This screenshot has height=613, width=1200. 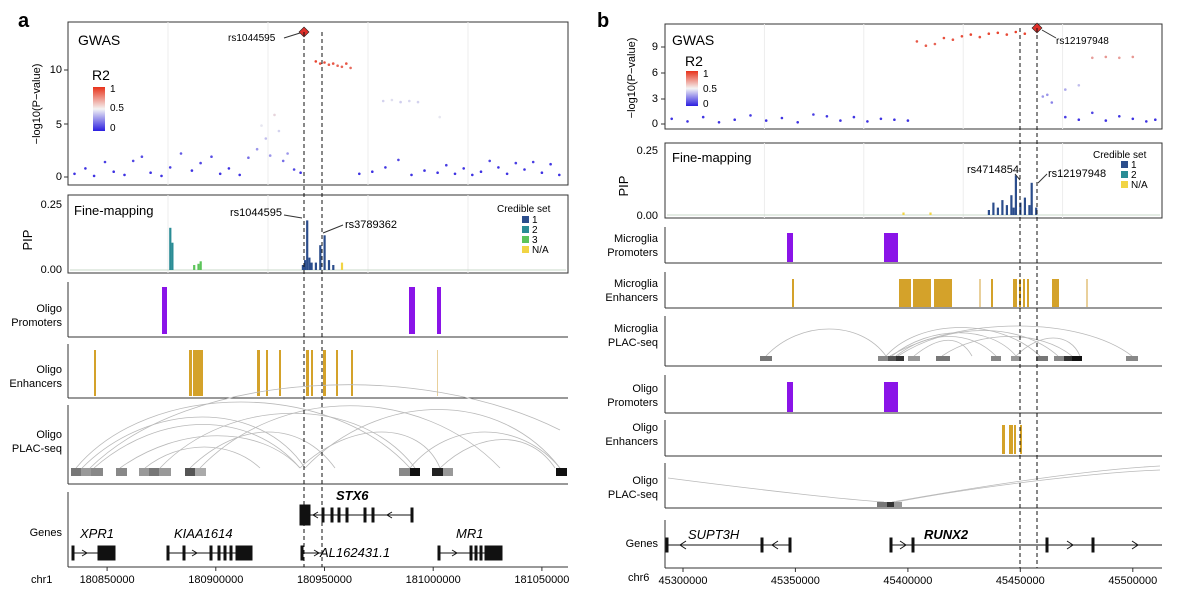 What do you see at coordinates (469, 533) in the screenshot?
I see `gene-label-mr1: MR1` at bounding box center [469, 533].